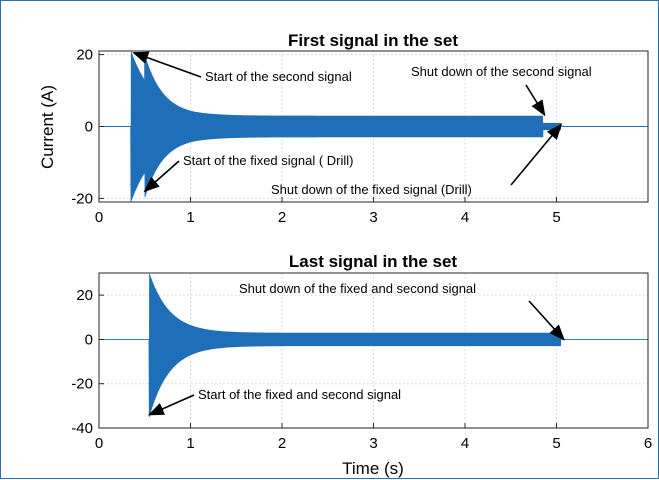 The image size is (659, 480). I want to click on annotation-label: Start of the fixed and second signal, so click(299, 394).